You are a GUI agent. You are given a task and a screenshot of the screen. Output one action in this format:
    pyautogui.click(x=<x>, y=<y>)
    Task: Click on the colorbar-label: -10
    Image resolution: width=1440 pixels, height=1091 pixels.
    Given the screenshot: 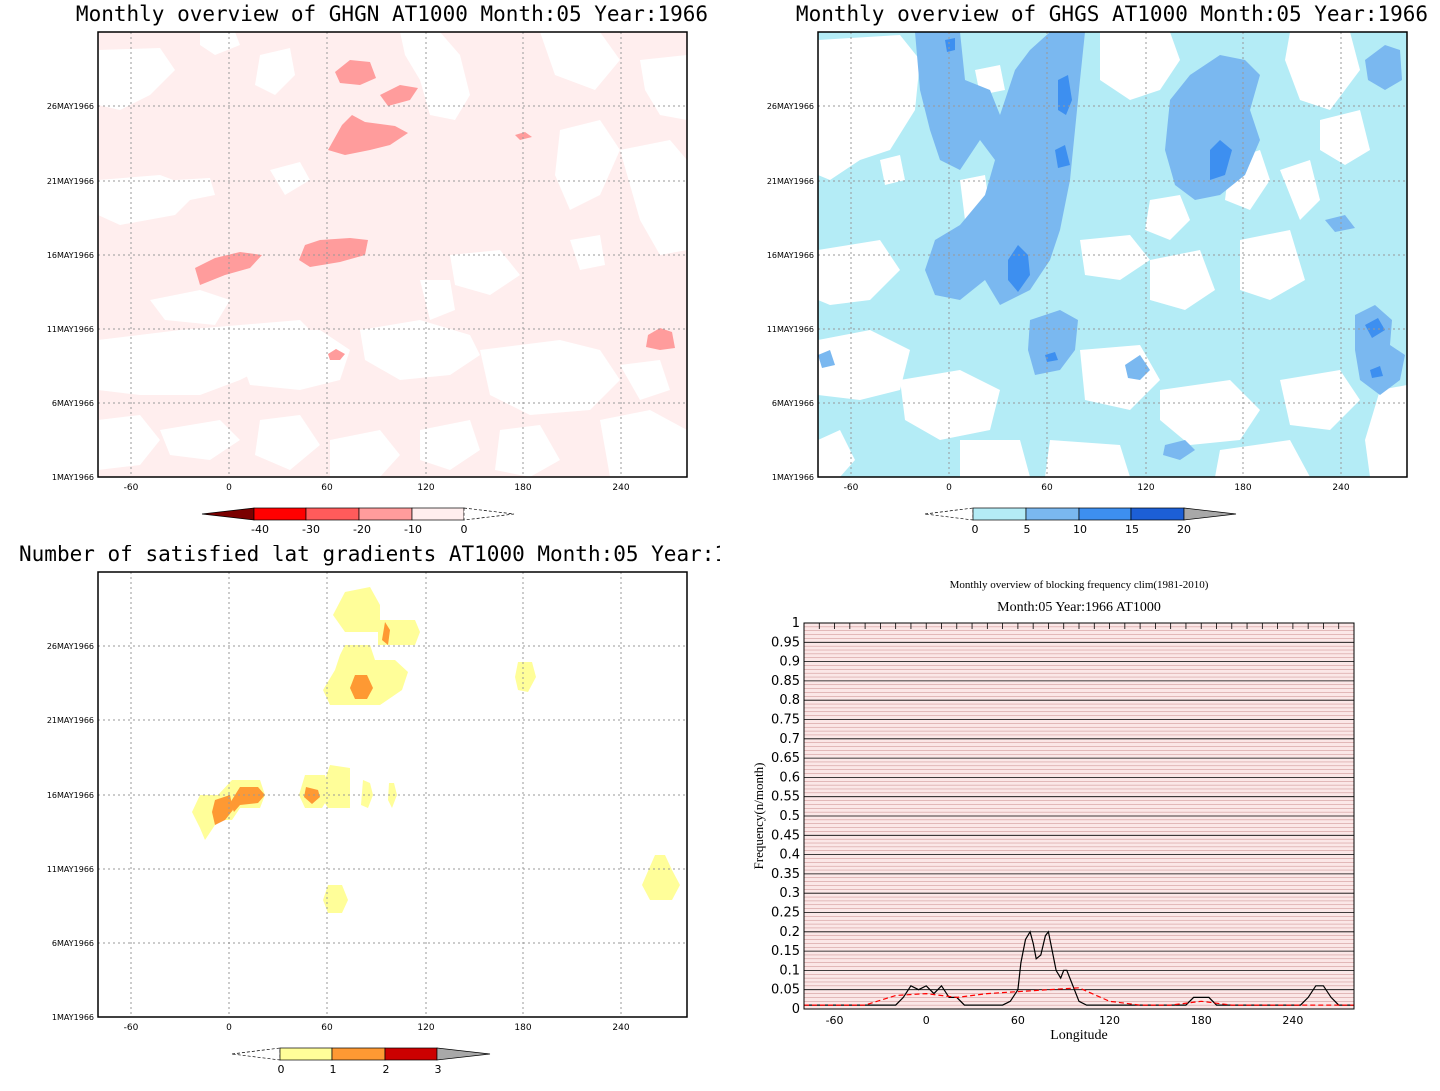 What is the action you would take?
    pyautogui.click(x=413, y=529)
    